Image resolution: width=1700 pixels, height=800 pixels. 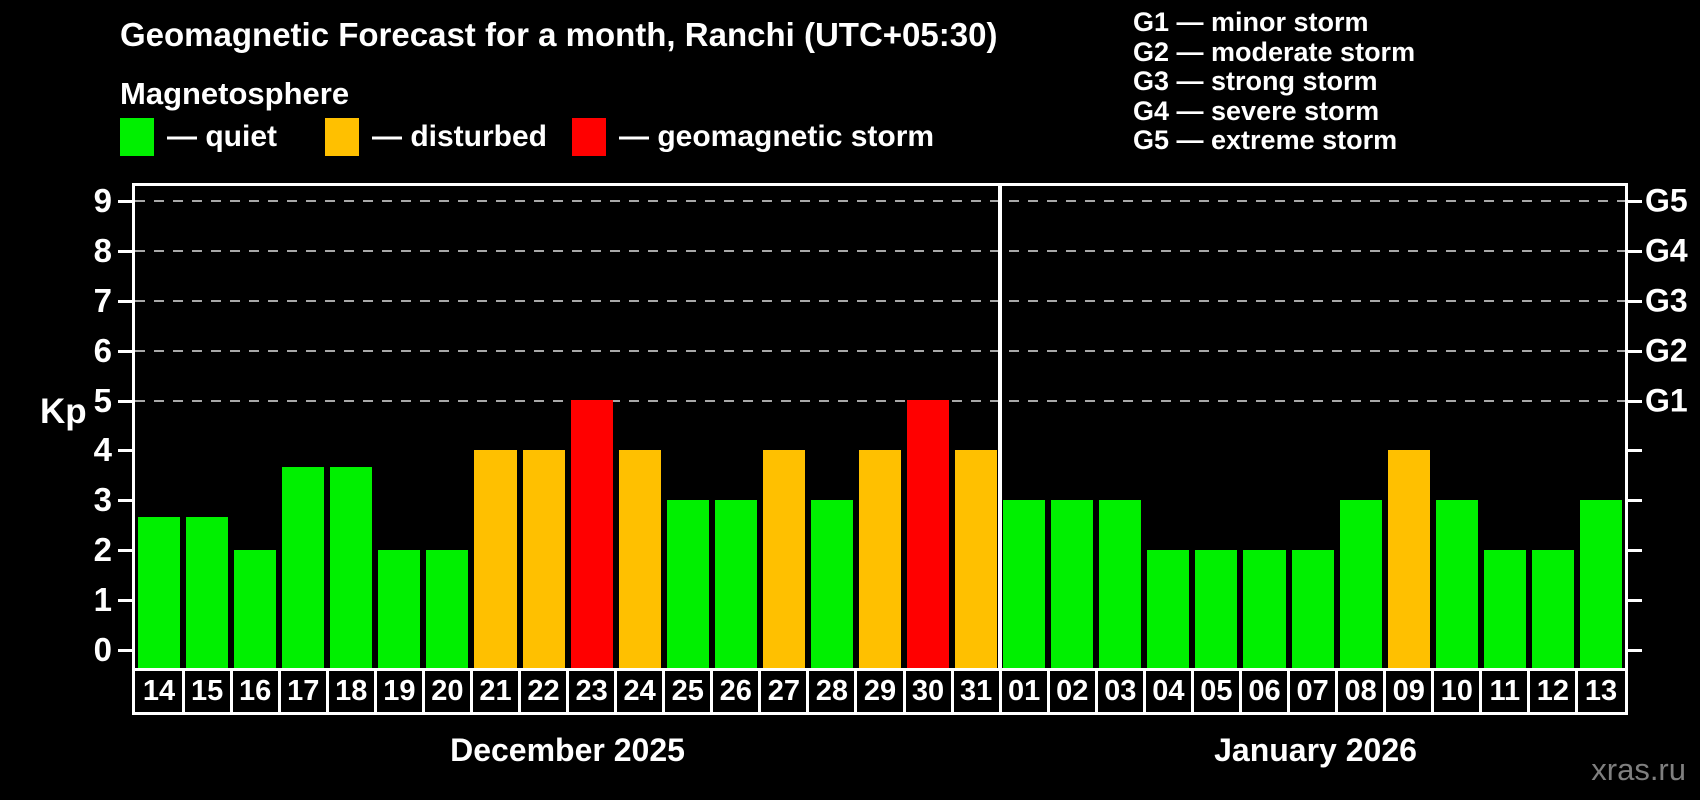 What do you see at coordinates (1360, 691) in the screenshot?
I see `day-label-08: 08` at bounding box center [1360, 691].